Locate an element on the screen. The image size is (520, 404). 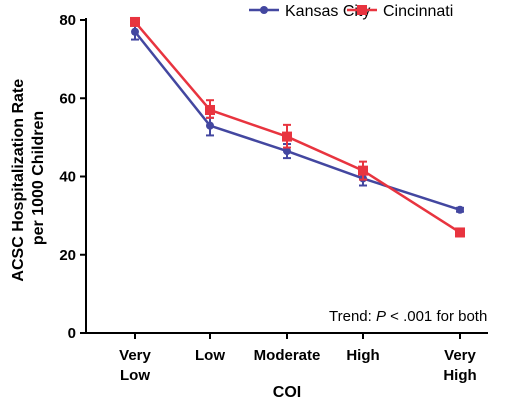
y-tick-label-2: 40 is located at coordinates (67, 177).